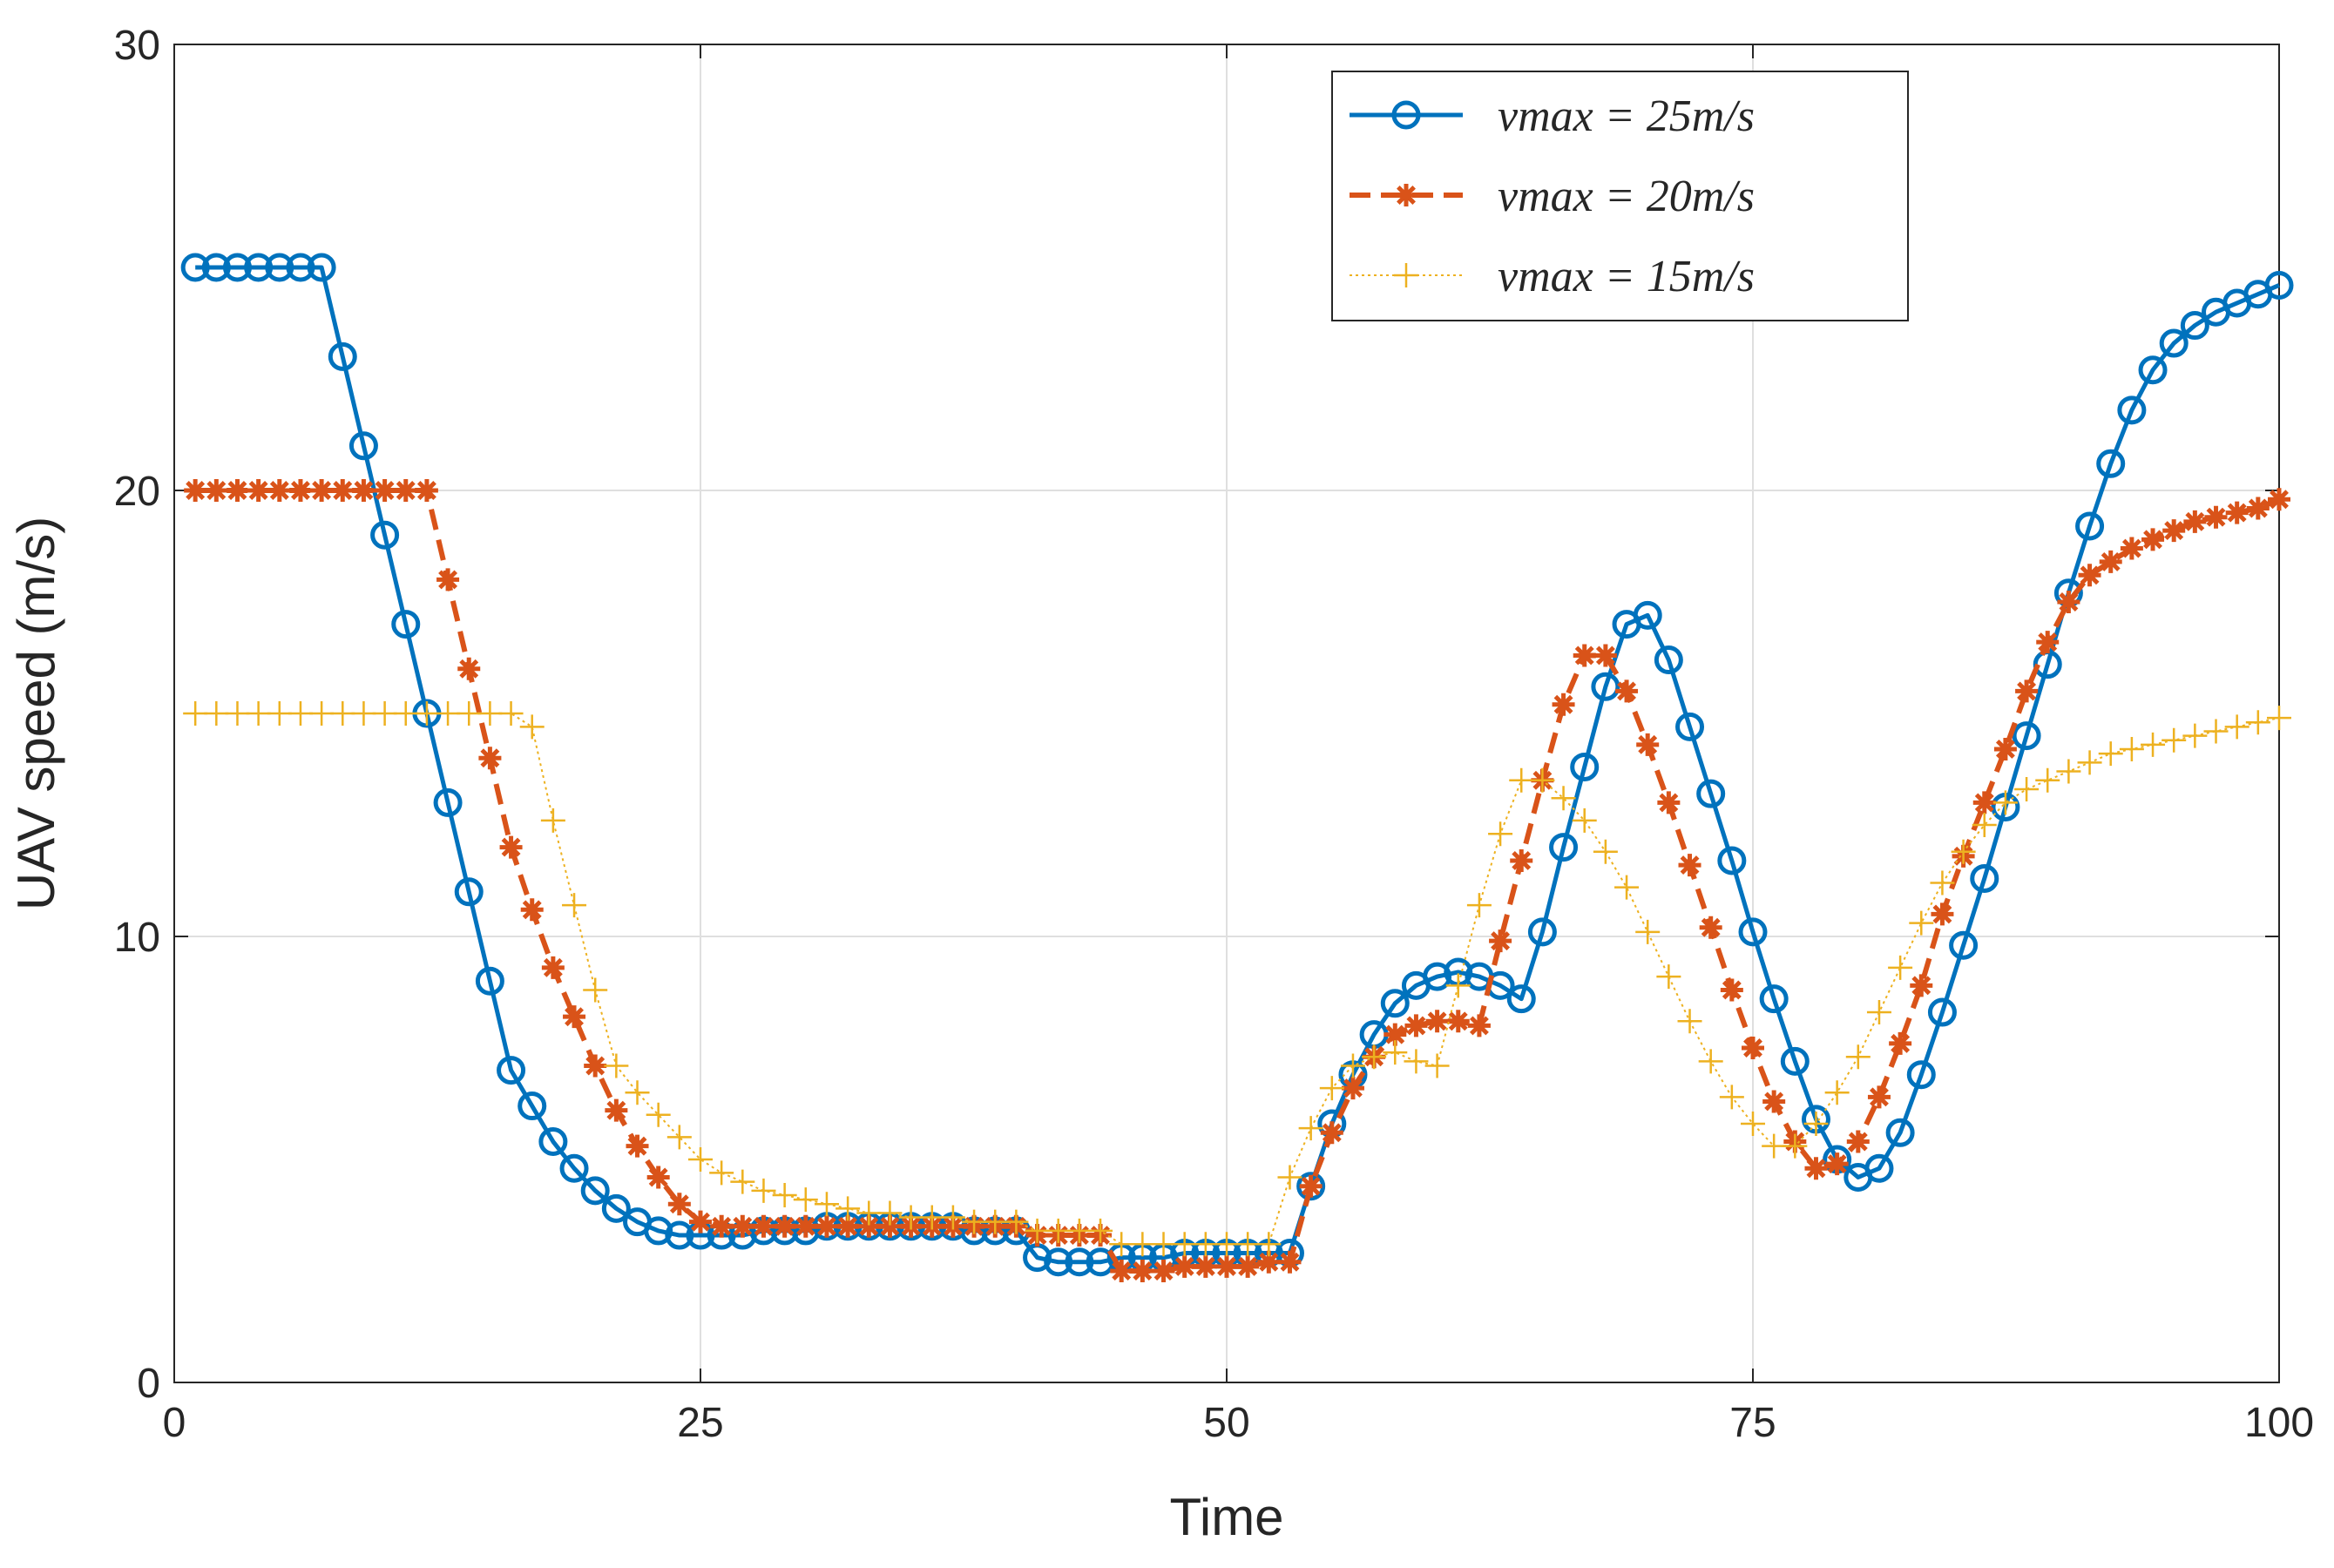 This screenshot has height=1568, width=2334. I want to click on y-tick-label: 20, so click(137, 492).